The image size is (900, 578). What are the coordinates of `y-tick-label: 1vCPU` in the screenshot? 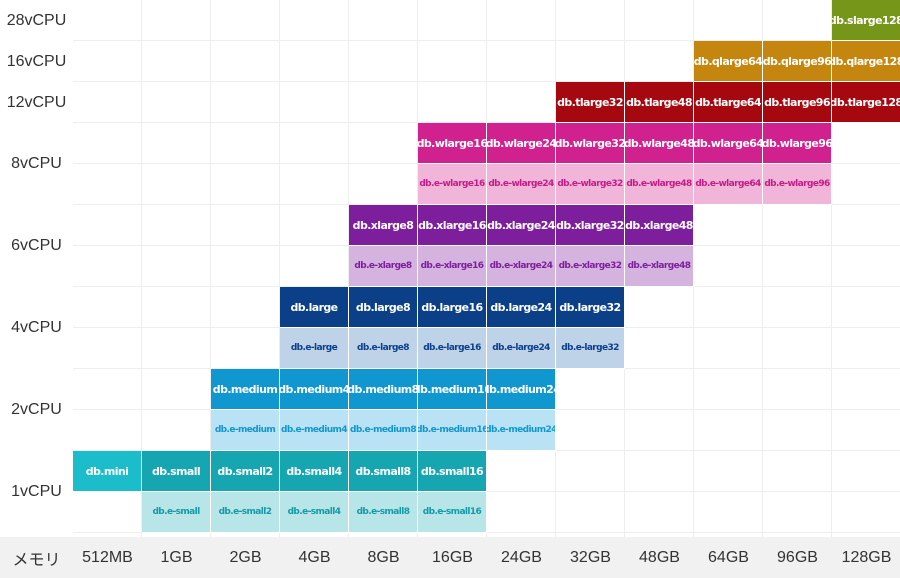 It's located at (36, 491).